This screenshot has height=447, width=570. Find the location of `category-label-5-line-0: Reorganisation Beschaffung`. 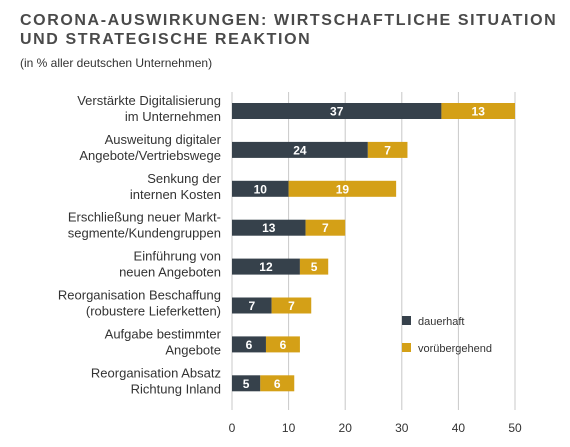

category-label-5-line-0: Reorganisation Beschaffung is located at coordinates (139, 295).